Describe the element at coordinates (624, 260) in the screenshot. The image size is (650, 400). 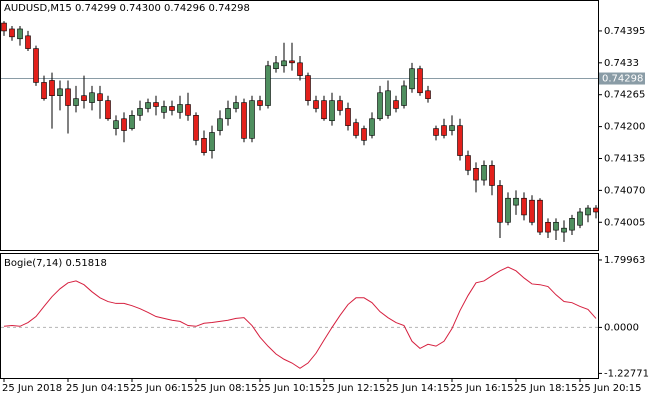
I see `y-tick-label: 1.79963` at that location.